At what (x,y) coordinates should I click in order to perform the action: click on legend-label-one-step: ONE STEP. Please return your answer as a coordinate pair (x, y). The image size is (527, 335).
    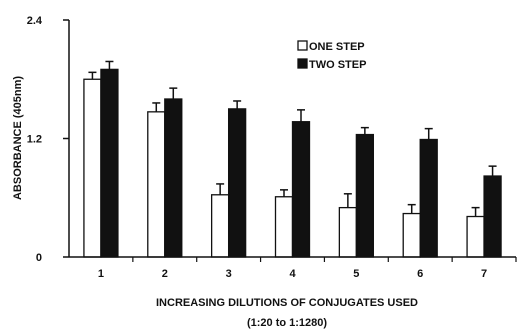
    Looking at the image, I should click on (337, 47).